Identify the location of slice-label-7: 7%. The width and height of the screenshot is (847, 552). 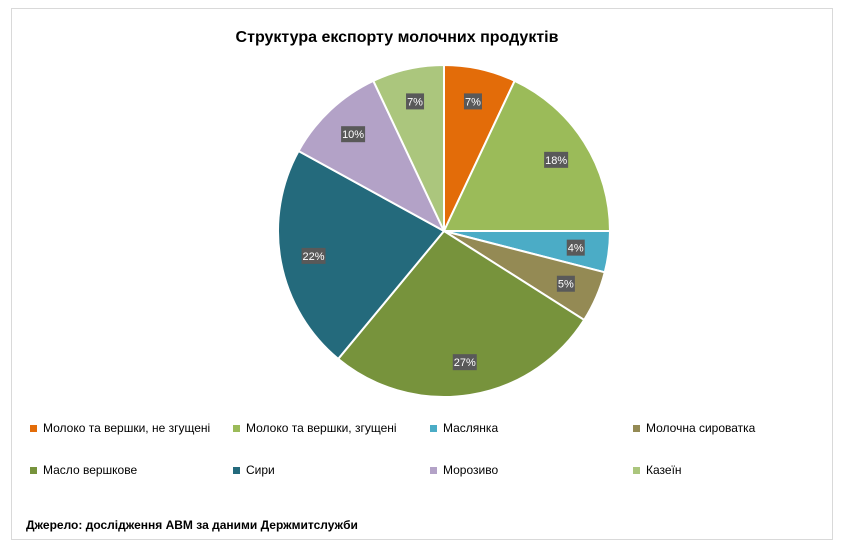
(415, 101).